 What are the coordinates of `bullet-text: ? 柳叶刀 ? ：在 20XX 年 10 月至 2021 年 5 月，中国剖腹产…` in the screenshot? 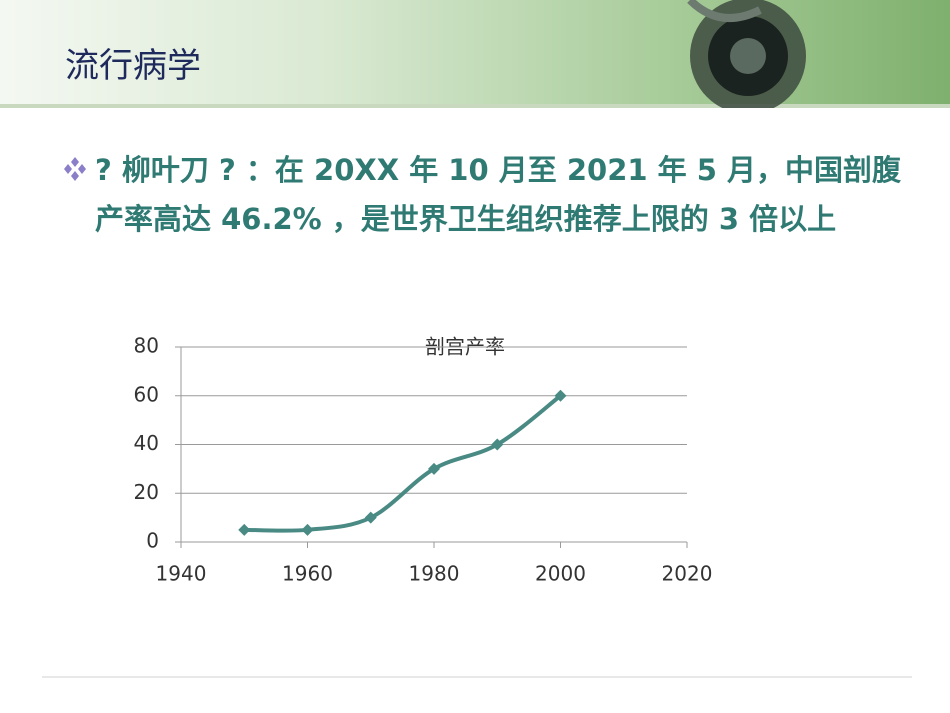 It's located at (498, 194).